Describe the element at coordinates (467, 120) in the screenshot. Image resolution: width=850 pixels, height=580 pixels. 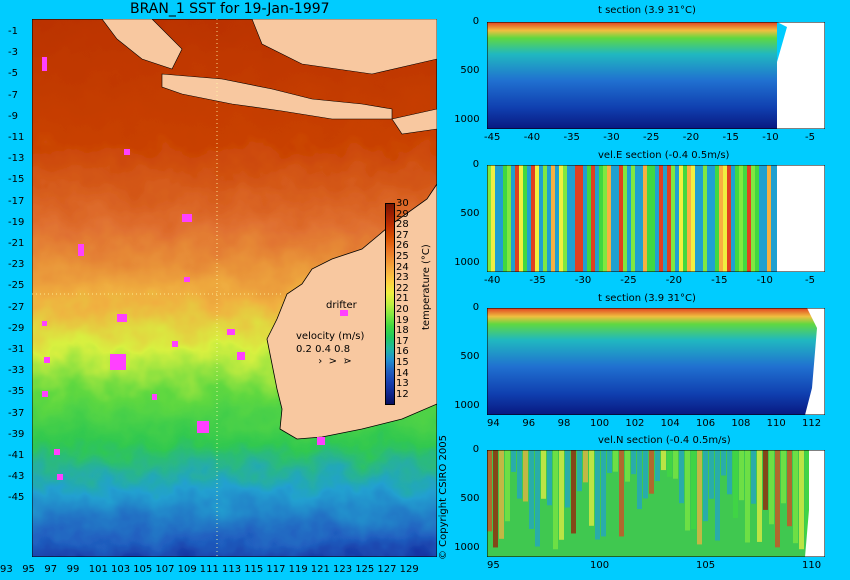
I see `section-y-tick: 1000` at that location.